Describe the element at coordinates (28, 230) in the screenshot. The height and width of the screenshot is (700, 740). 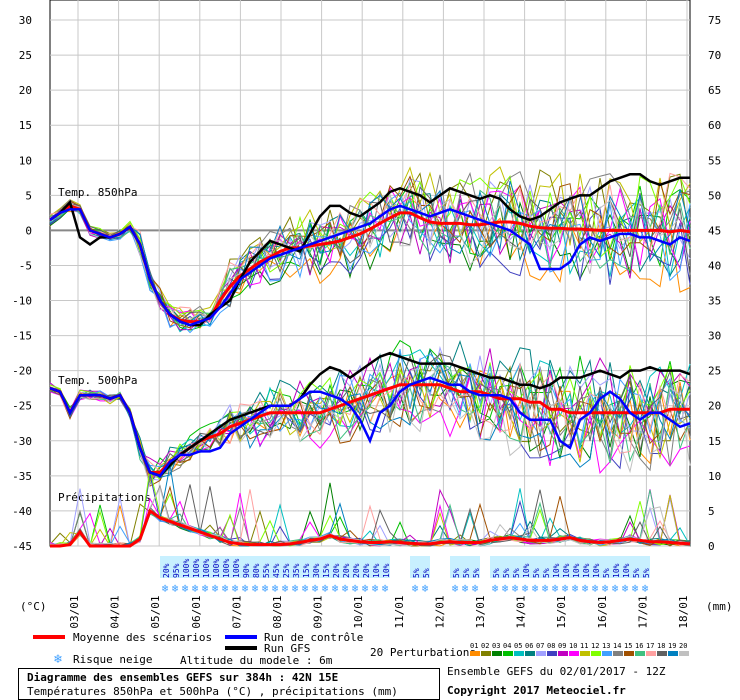
I see `y-tick-label: 0` at that location.